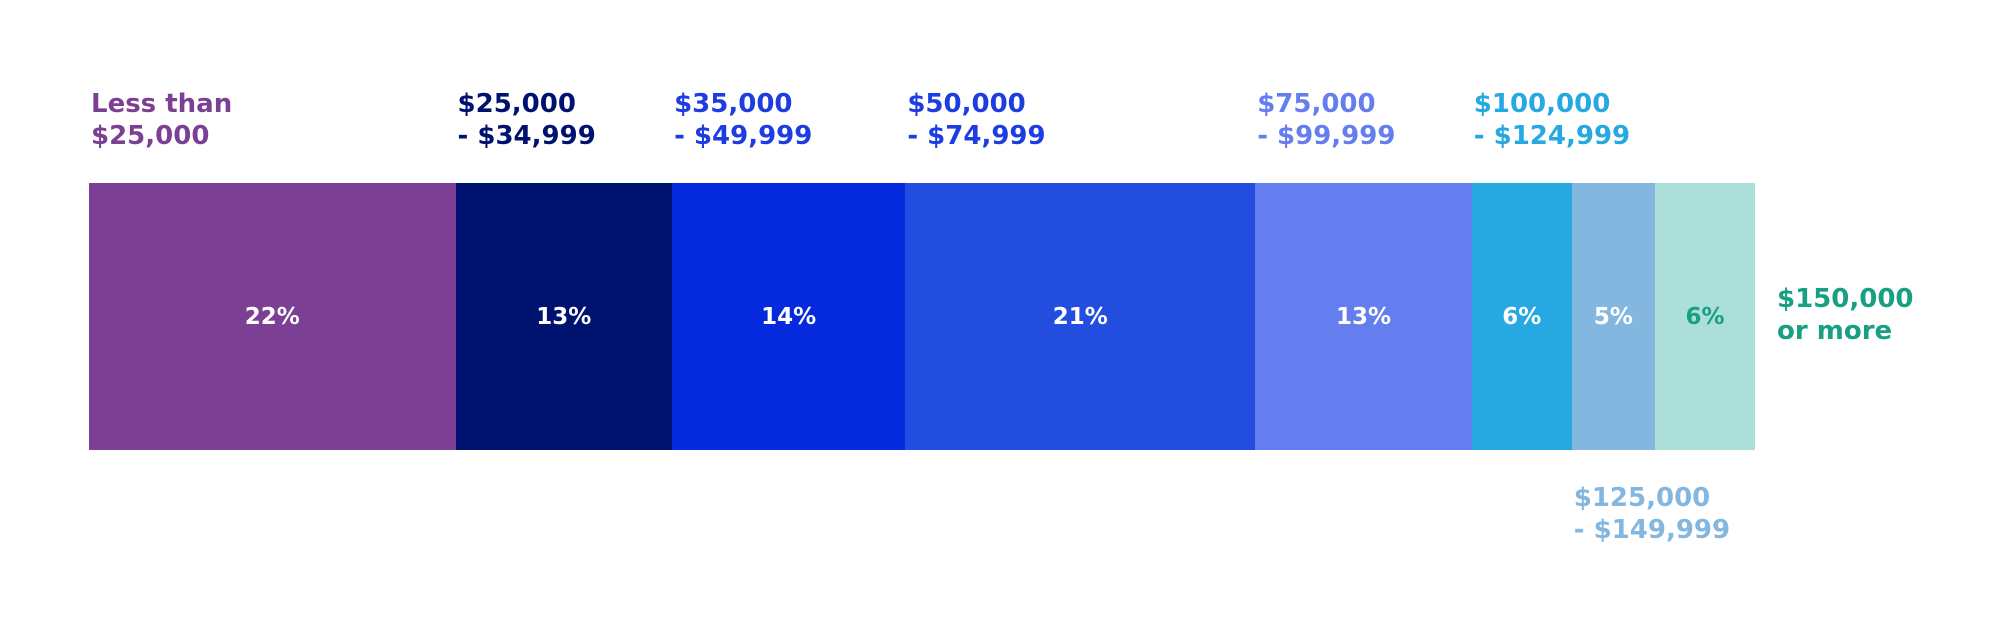 The image size is (2000, 627). Describe the element at coordinates (1835, 331) in the screenshot. I see `category-label-line2: or more` at that location.